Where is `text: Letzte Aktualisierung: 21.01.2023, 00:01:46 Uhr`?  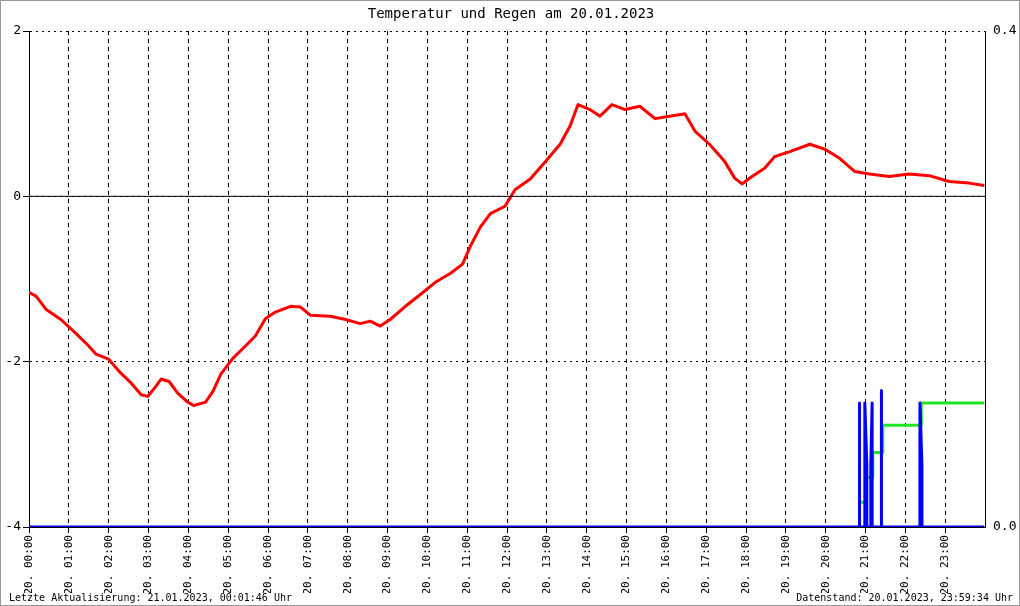 text: Letzte Aktualisierung: 21.01.2023, 00:01:46 Uhr is located at coordinates (150, 597).